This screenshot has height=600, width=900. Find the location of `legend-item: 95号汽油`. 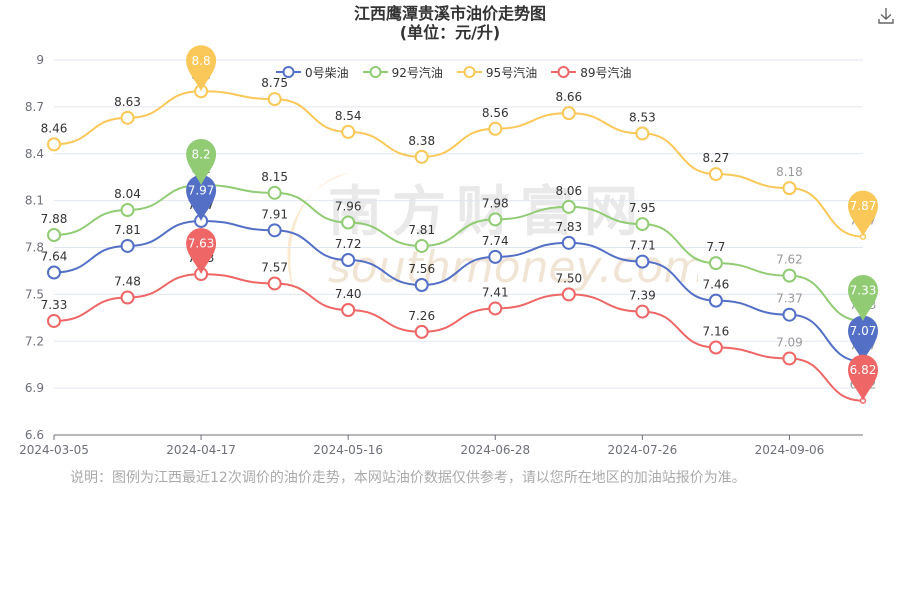

legend-item: 95号汽油 is located at coordinates (497, 72).